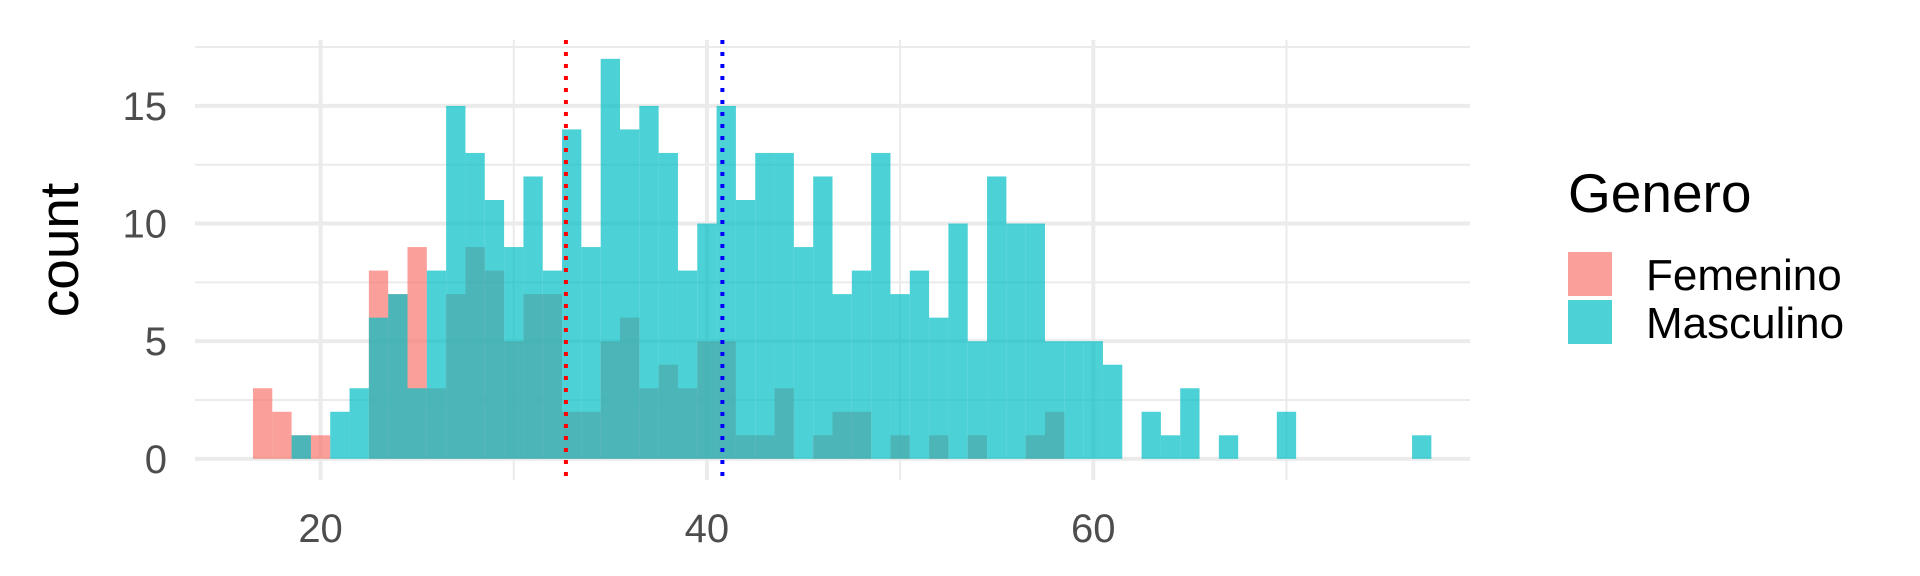  Describe the element at coordinates (156, 342) in the screenshot. I see `y-tick-label: 5` at that location.